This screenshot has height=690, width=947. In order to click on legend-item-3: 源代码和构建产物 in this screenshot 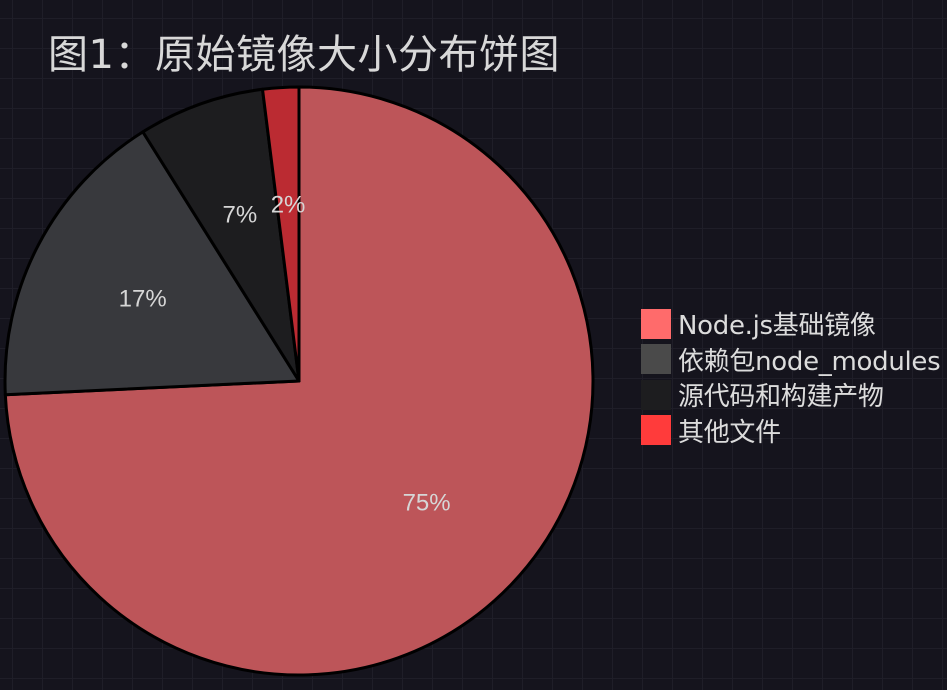, I will do `click(790, 395)`.